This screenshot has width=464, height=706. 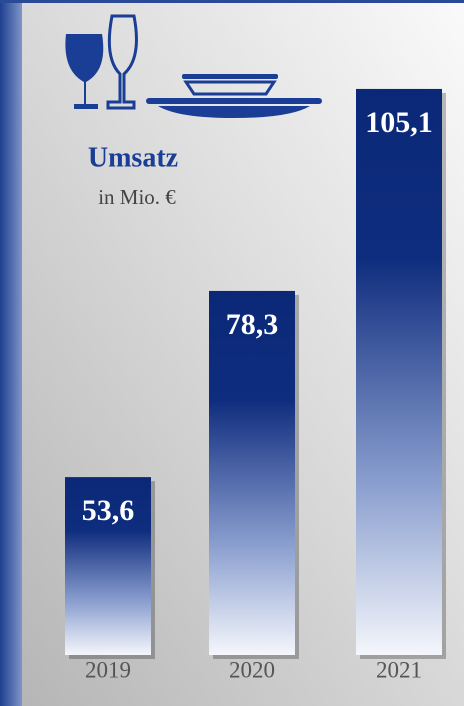 What do you see at coordinates (252, 669) in the screenshot?
I see `x-tick-label: 2020` at bounding box center [252, 669].